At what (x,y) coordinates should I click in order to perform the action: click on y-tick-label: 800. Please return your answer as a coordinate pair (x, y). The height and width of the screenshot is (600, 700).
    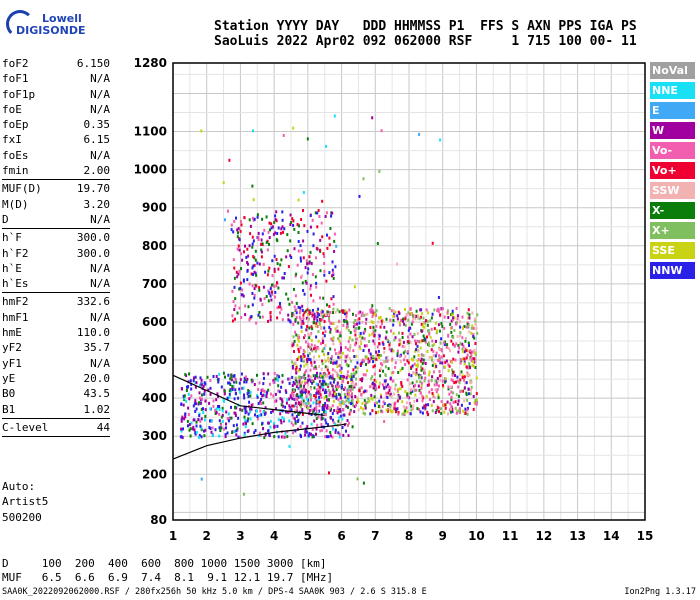
    Looking at the image, I should click on (154, 246).